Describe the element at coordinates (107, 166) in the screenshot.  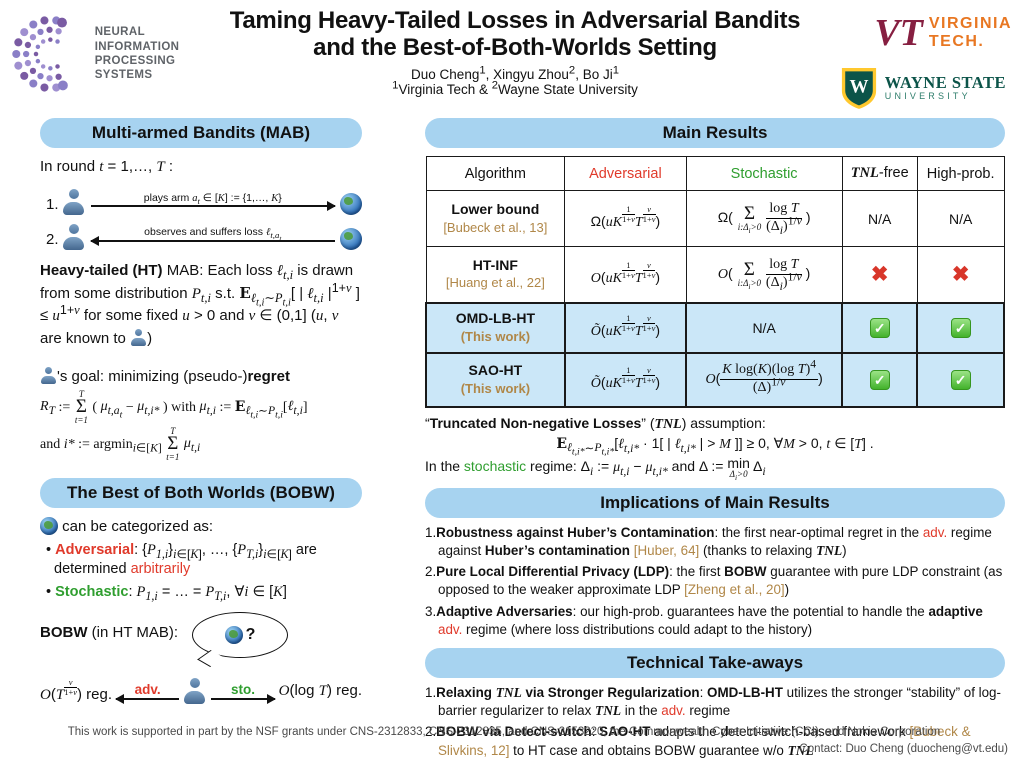
I see `mab-round-line: In round t = 1,…, T :` at that location.